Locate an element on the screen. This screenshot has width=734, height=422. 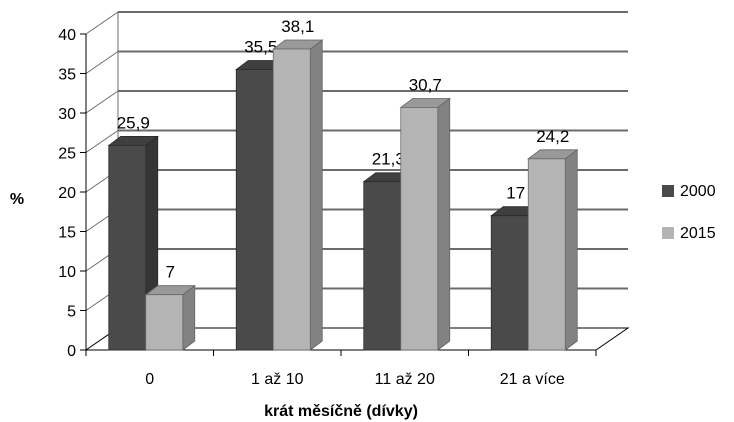
data-label: 24,2 is located at coordinates (552, 136).